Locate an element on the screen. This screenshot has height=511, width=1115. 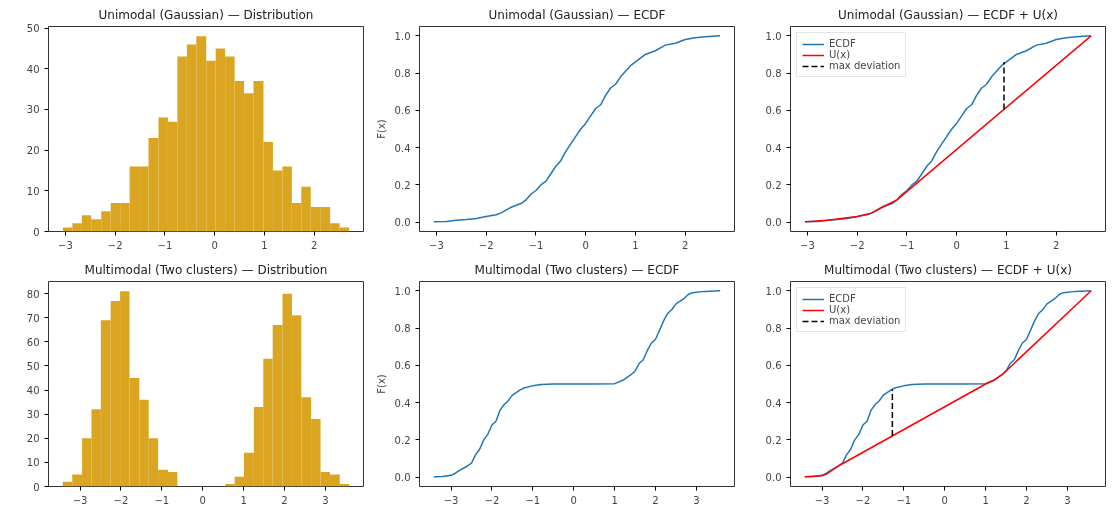
chart-title: Unimodal (Gaussian) — ECDF + U(x) is located at coordinates (948, 14).